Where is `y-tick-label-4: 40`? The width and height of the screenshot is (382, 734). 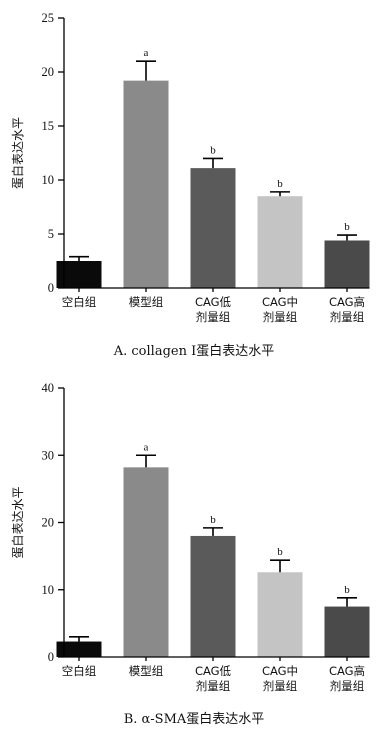 y-tick-label-4: 40 is located at coordinates (48, 388).